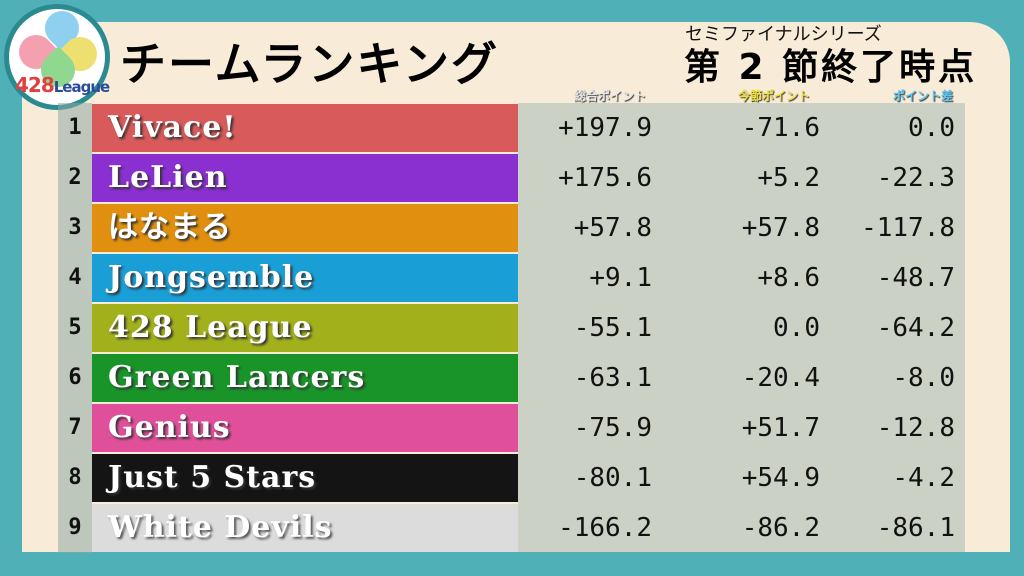  Describe the element at coordinates (305, 478) in the screenshot. I see `team-name: Just 5 Stars` at that location.